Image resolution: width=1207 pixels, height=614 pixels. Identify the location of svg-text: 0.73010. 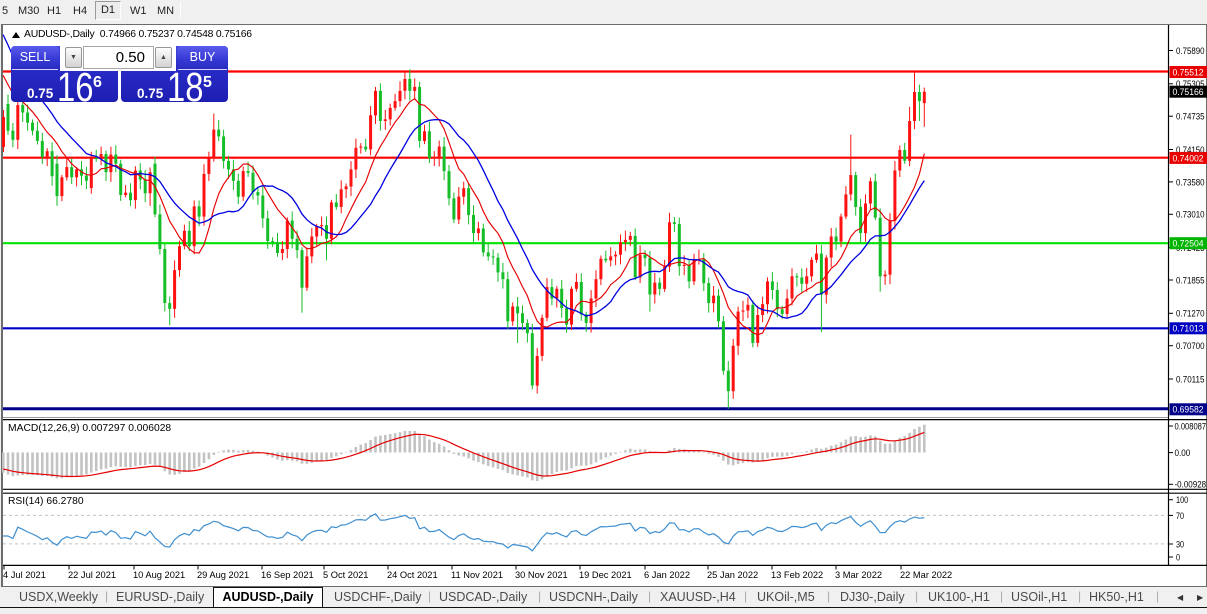
(1190, 215).